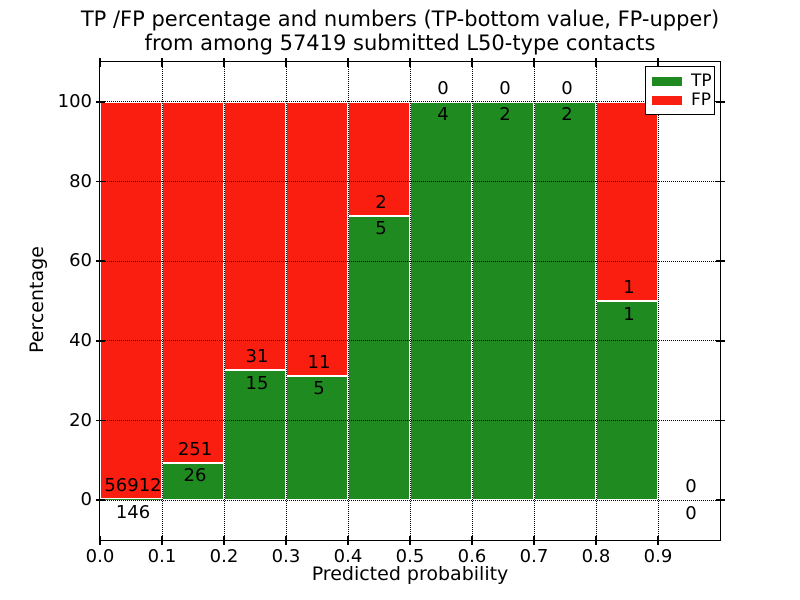 Image resolution: width=800 pixels, height=600 pixels. I want to click on tp-count-label: 15, so click(257, 383).